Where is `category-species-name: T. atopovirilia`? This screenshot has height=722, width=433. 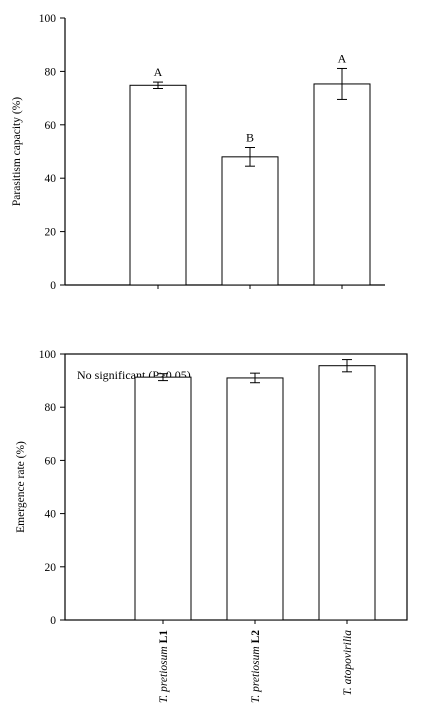
category-species-name: T. atopovirilia is located at coordinates (348, 663).